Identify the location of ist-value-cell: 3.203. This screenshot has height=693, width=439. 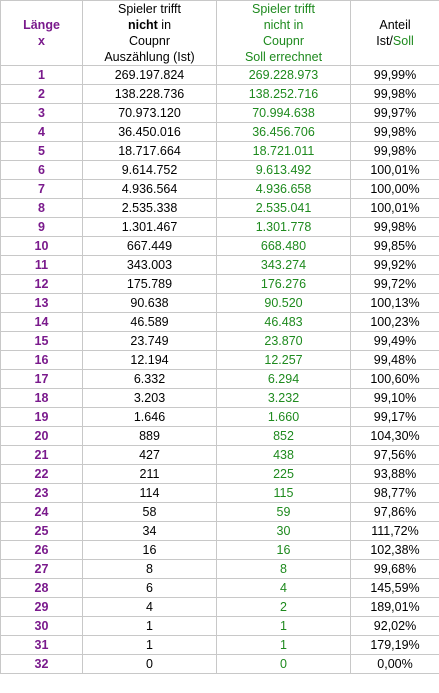
(149, 398).